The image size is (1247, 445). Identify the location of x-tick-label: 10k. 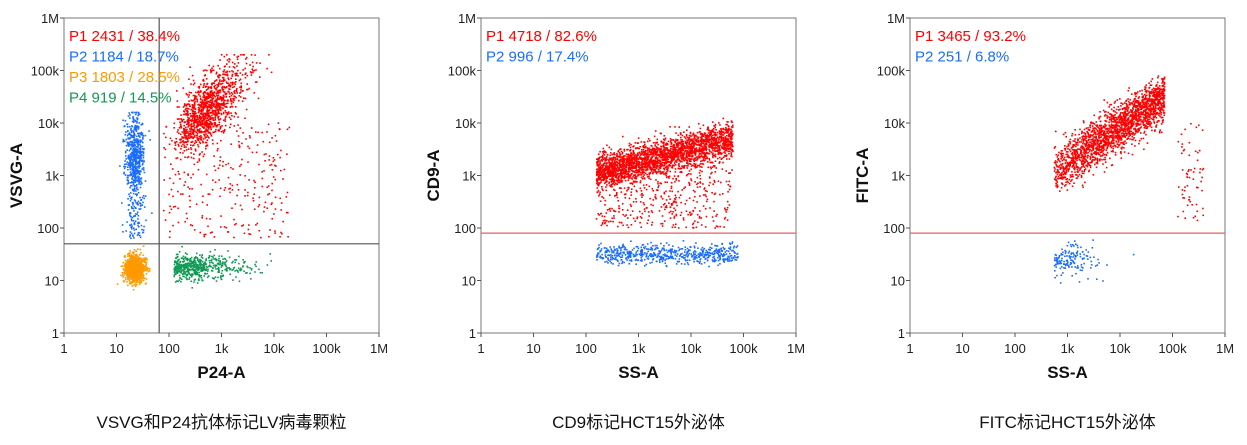
(691, 348).